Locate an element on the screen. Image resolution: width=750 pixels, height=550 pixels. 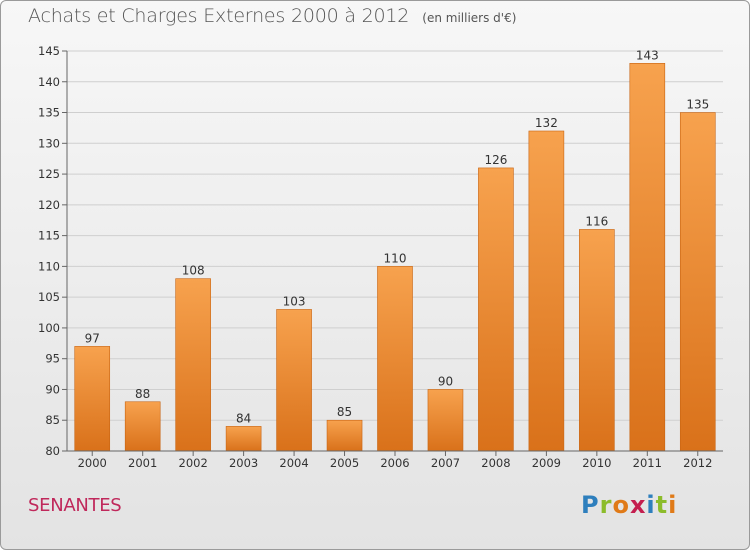
y-tick-label: 95 is located at coordinates (52, 359).